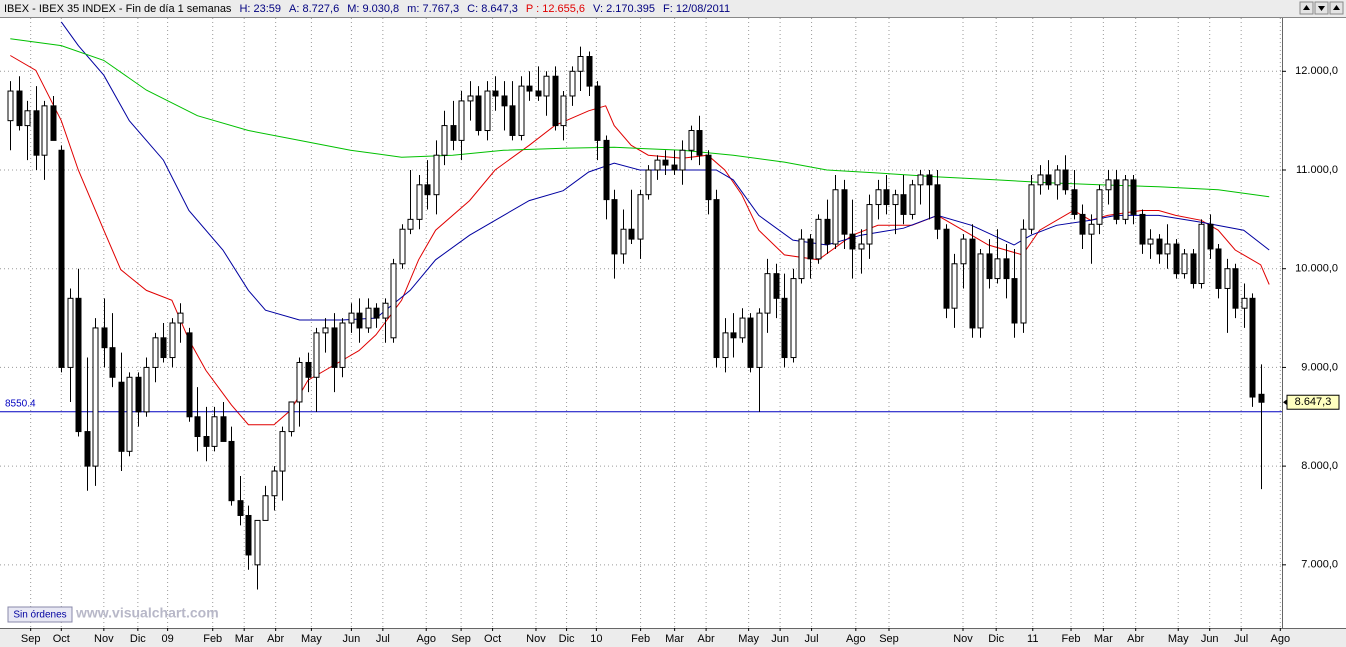 The height and width of the screenshot is (647, 1346). What do you see at coordinates (20, 403) in the screenshot?
I see `reference-label: 8550.4` at bounding box center [20, 403].